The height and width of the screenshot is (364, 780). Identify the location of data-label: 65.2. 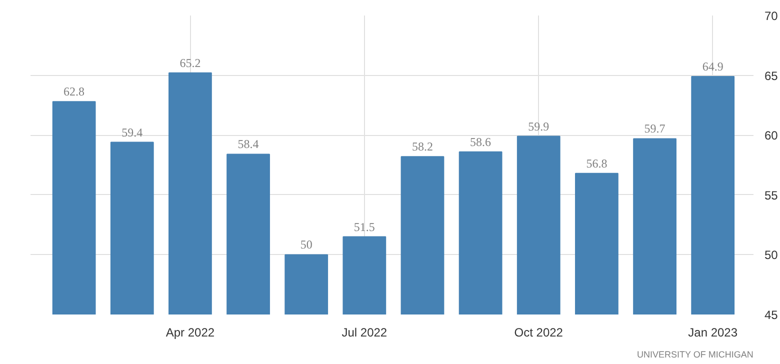
(190, 63).